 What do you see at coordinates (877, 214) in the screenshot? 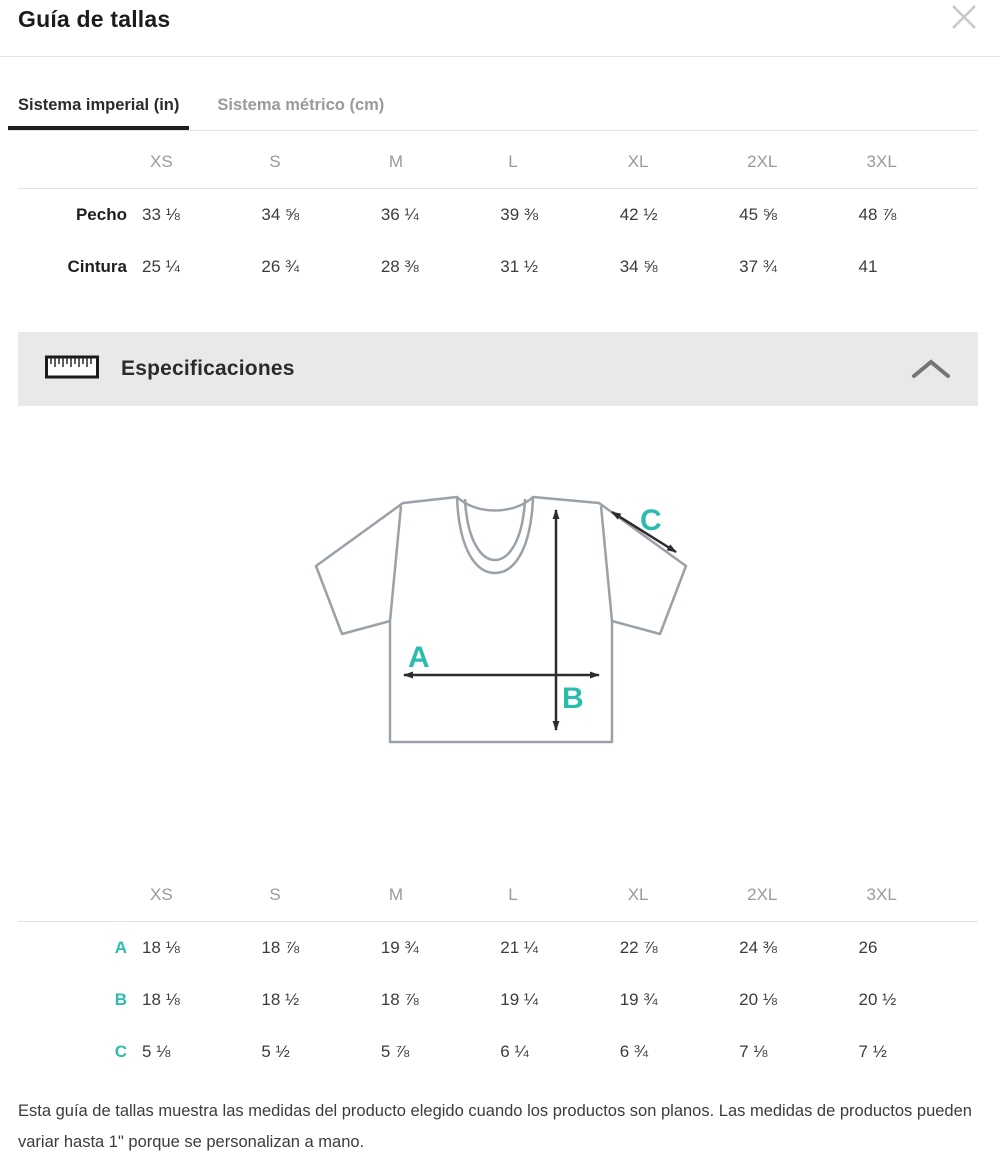
I see `measure-cell: 48 ⅞` at bounding box center [877, 214].